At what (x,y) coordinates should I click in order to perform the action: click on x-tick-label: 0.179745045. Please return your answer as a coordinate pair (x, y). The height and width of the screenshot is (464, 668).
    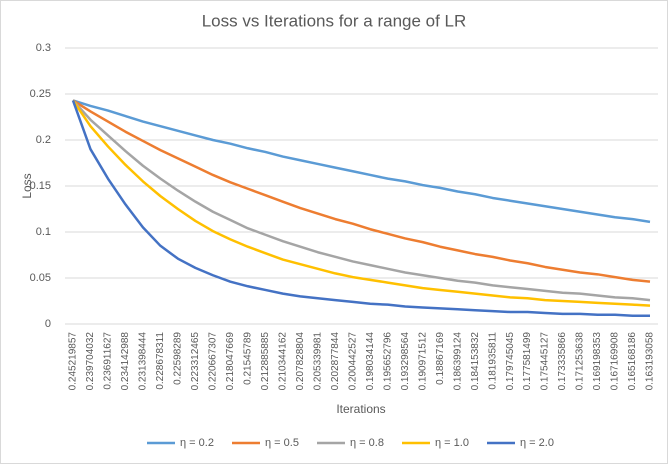
    Looking at the image, I should click on (510, 361).